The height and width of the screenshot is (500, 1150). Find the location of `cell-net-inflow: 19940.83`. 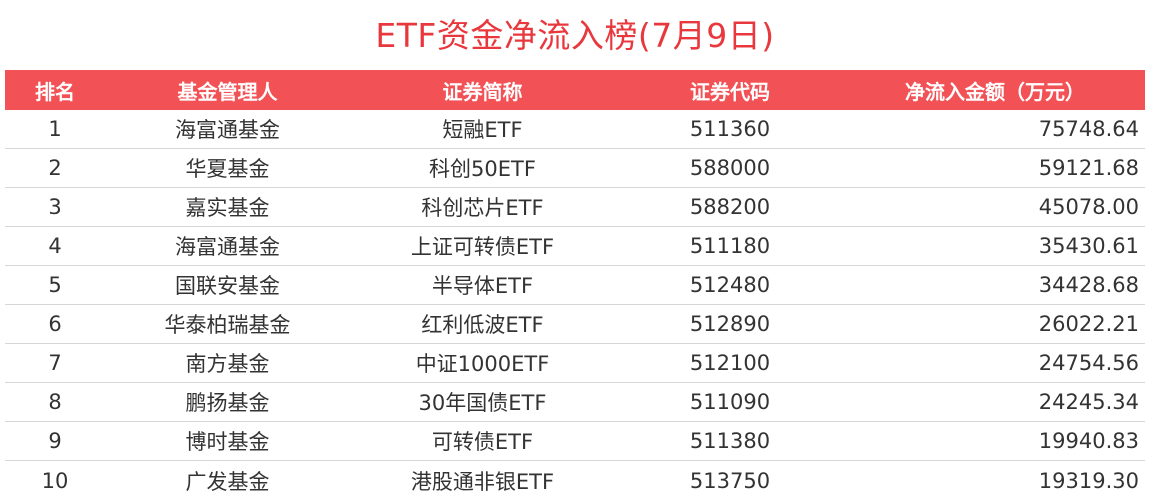

cell-net-inflow: 19940.83 is located at coordinates (1088, 441).